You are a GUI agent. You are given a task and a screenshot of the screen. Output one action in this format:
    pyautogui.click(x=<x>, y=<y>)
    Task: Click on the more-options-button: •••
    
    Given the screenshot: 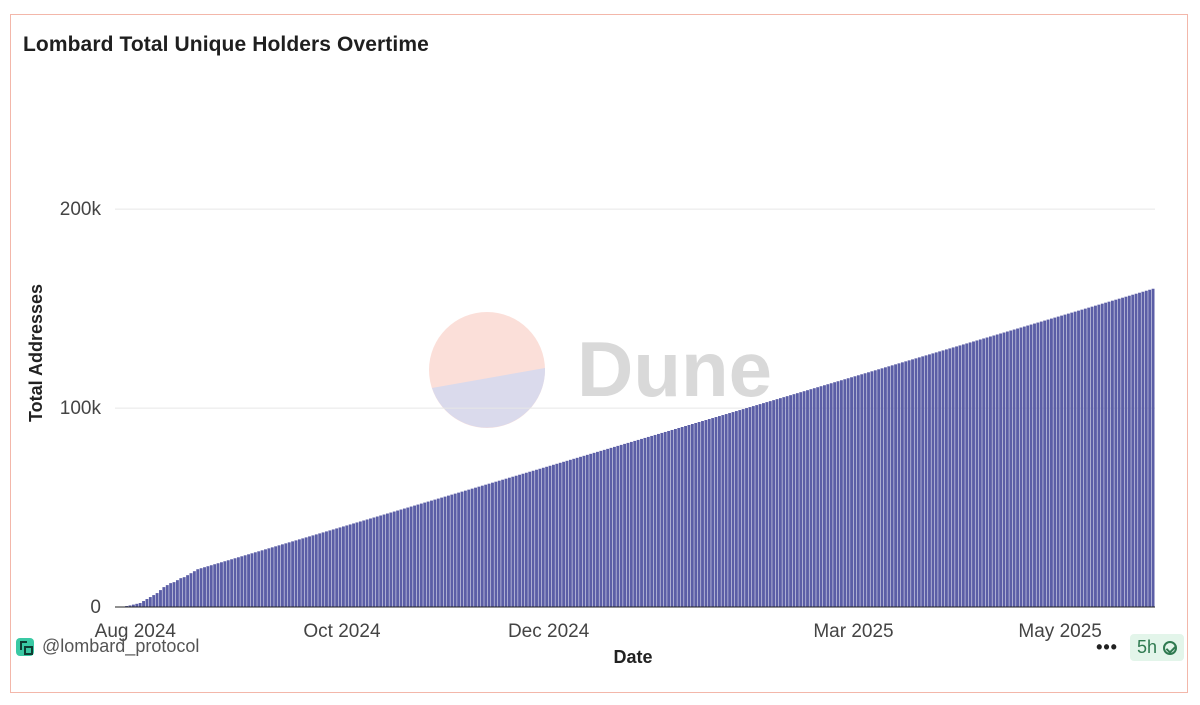 What is the action you would take?
    pyautogui.click(x=1107, y=647)
    